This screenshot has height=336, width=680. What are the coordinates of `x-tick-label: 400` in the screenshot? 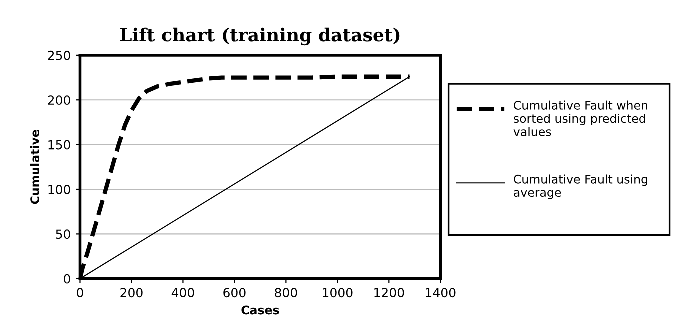 It's located at (183, 293).